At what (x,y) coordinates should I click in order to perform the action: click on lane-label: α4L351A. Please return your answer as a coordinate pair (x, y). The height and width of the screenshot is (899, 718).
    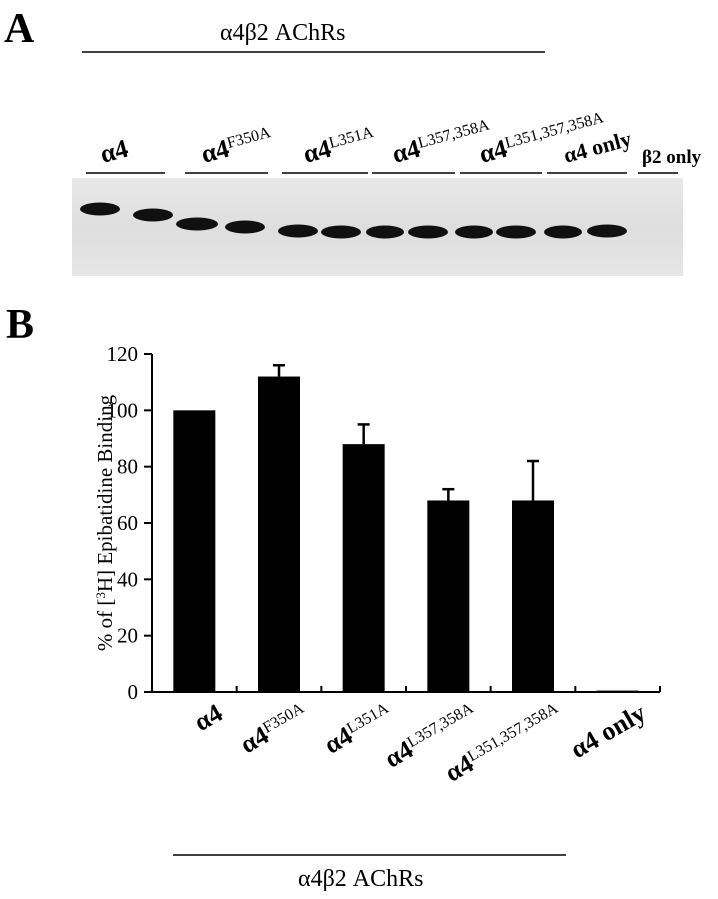
    Looking at the image, I should click on (339, 145).